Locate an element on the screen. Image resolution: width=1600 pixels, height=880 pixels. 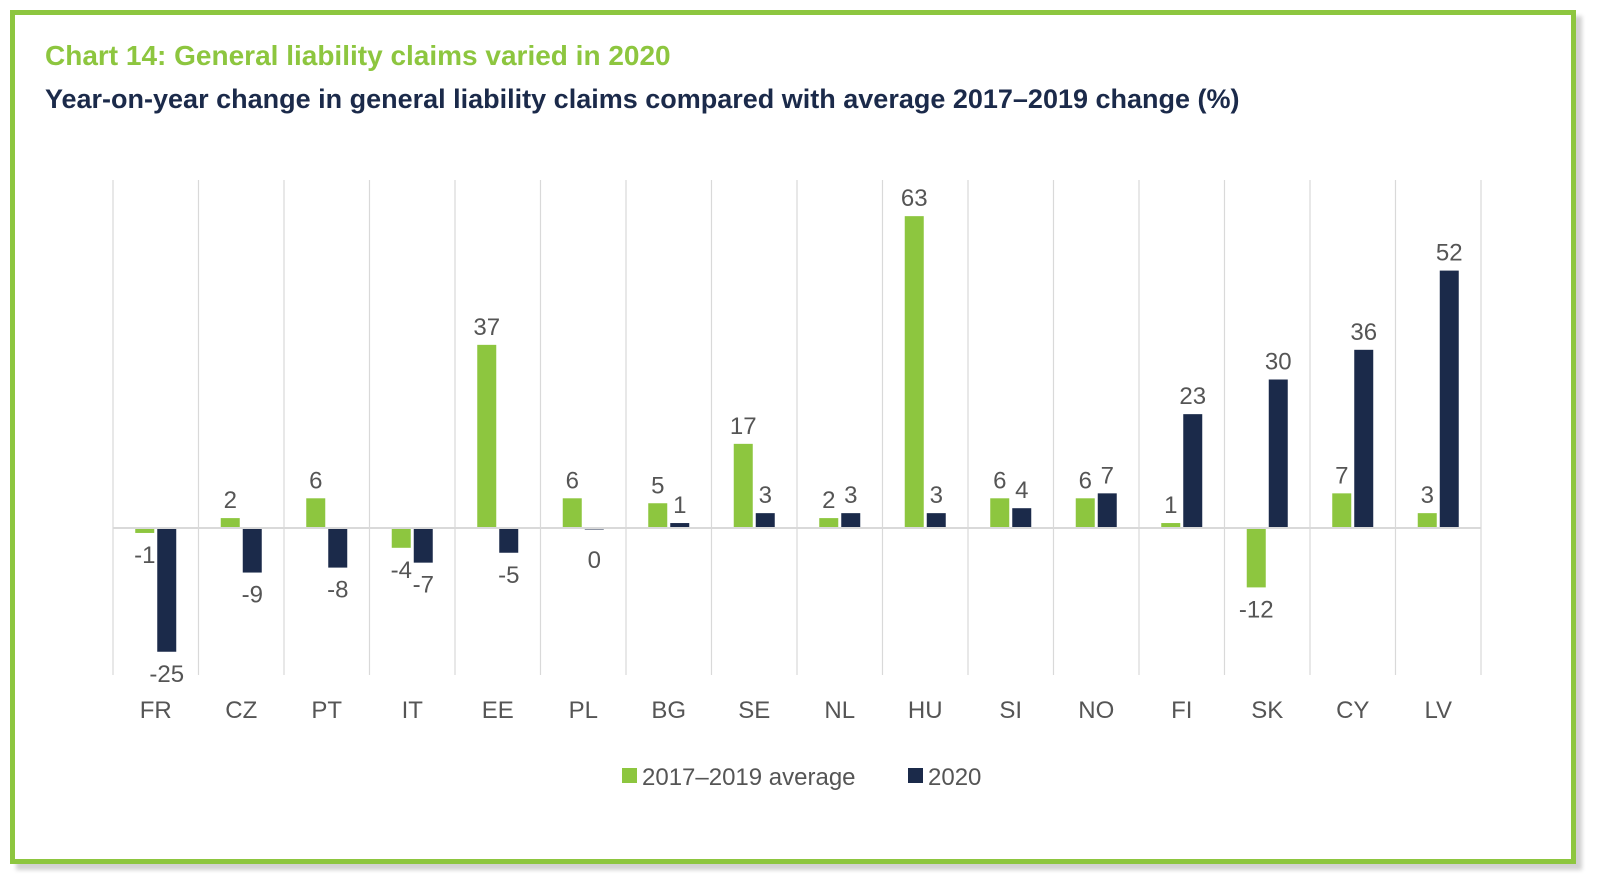
bar-2017-2019-average-pl is located at coordinates (572, 513).